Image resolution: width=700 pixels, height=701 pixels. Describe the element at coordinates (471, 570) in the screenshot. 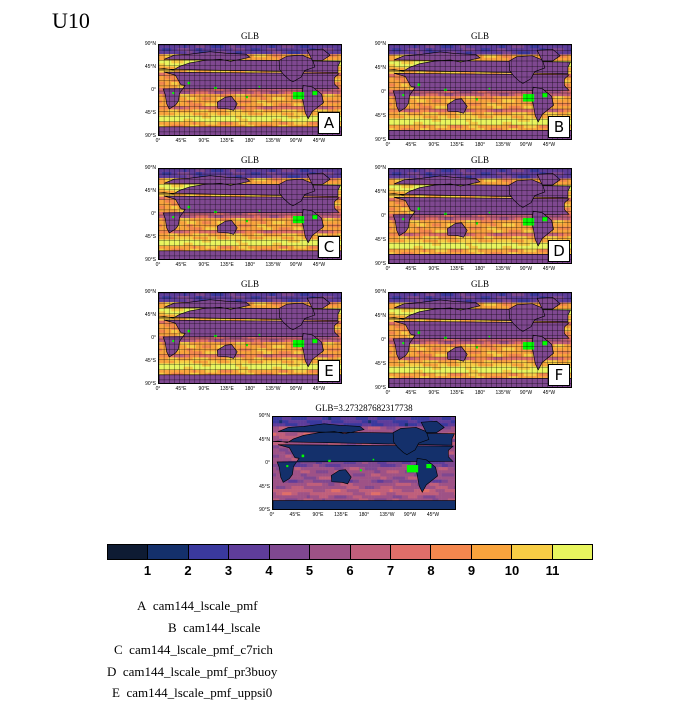

I see `colorbar-label: 9` at that location.